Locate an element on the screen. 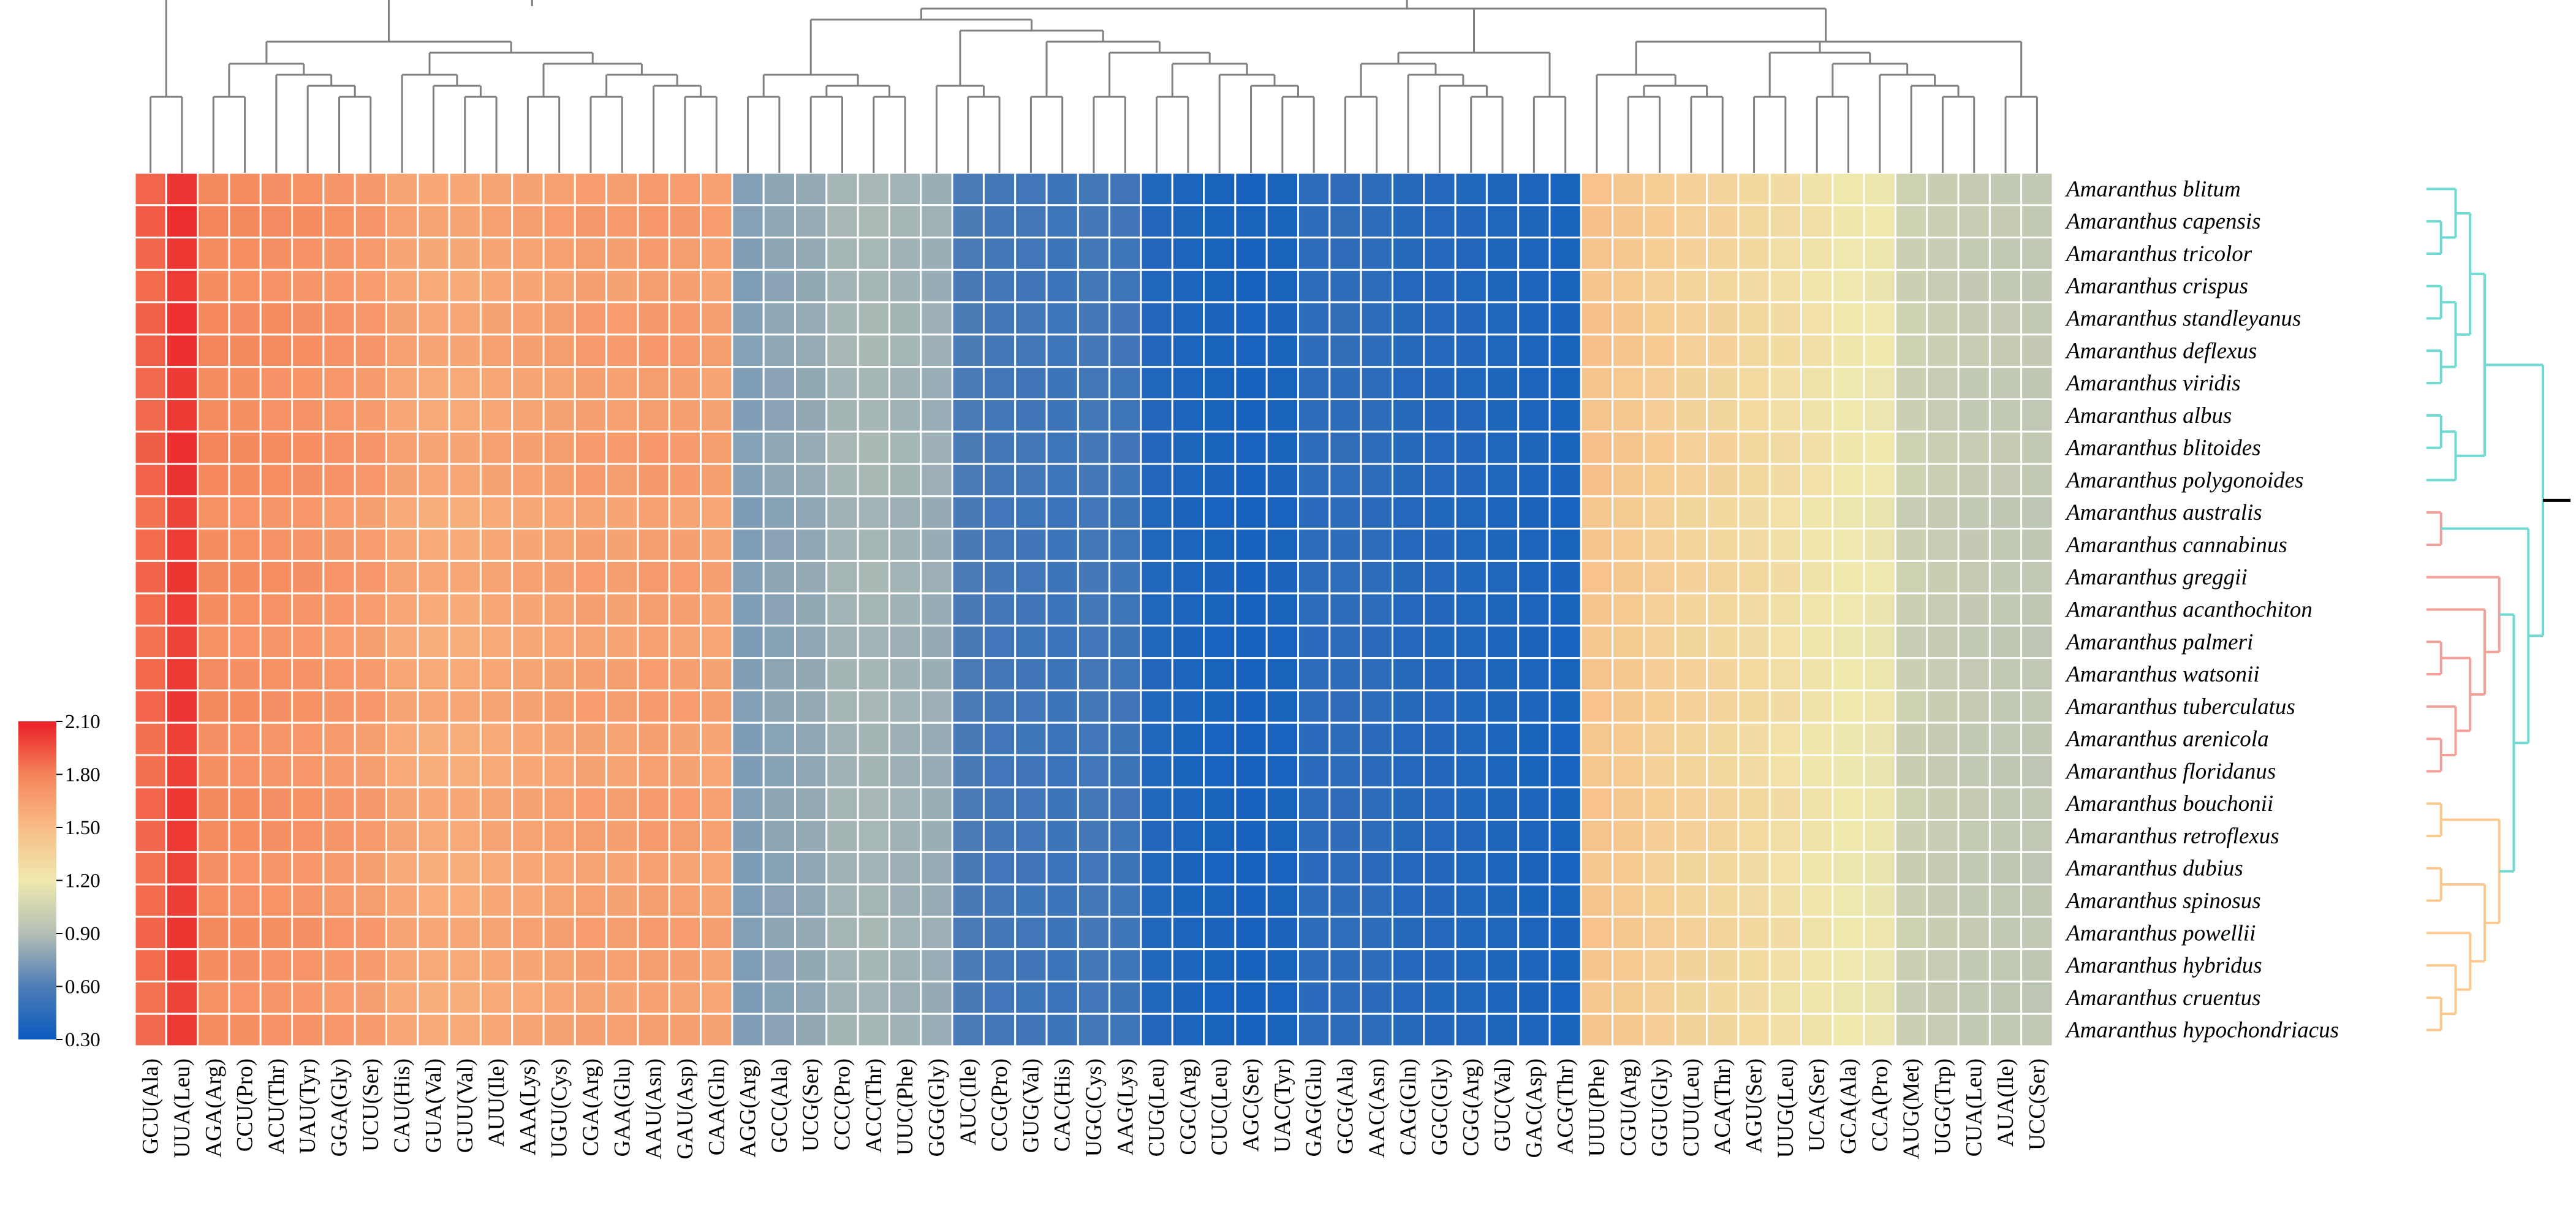 The width and height of the screenshot is (2576, 1208). row-label: Amaranthus greggii is located at coordinates (2156, 577).